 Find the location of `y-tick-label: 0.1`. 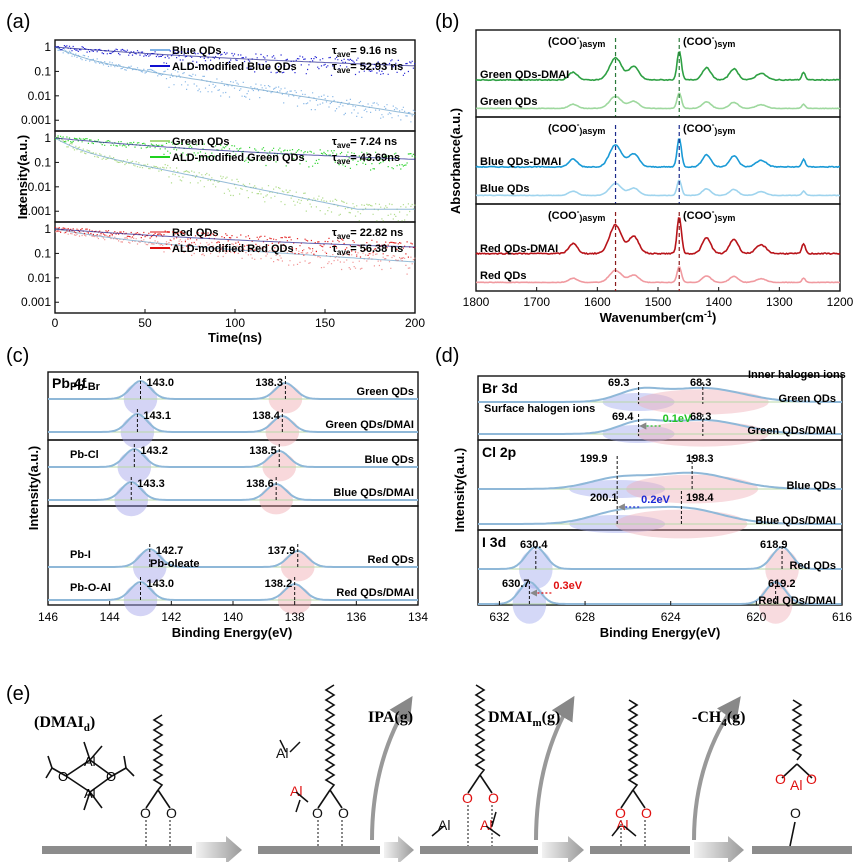

y-tick-label: 0.1 is located at coordinates (42, 162).